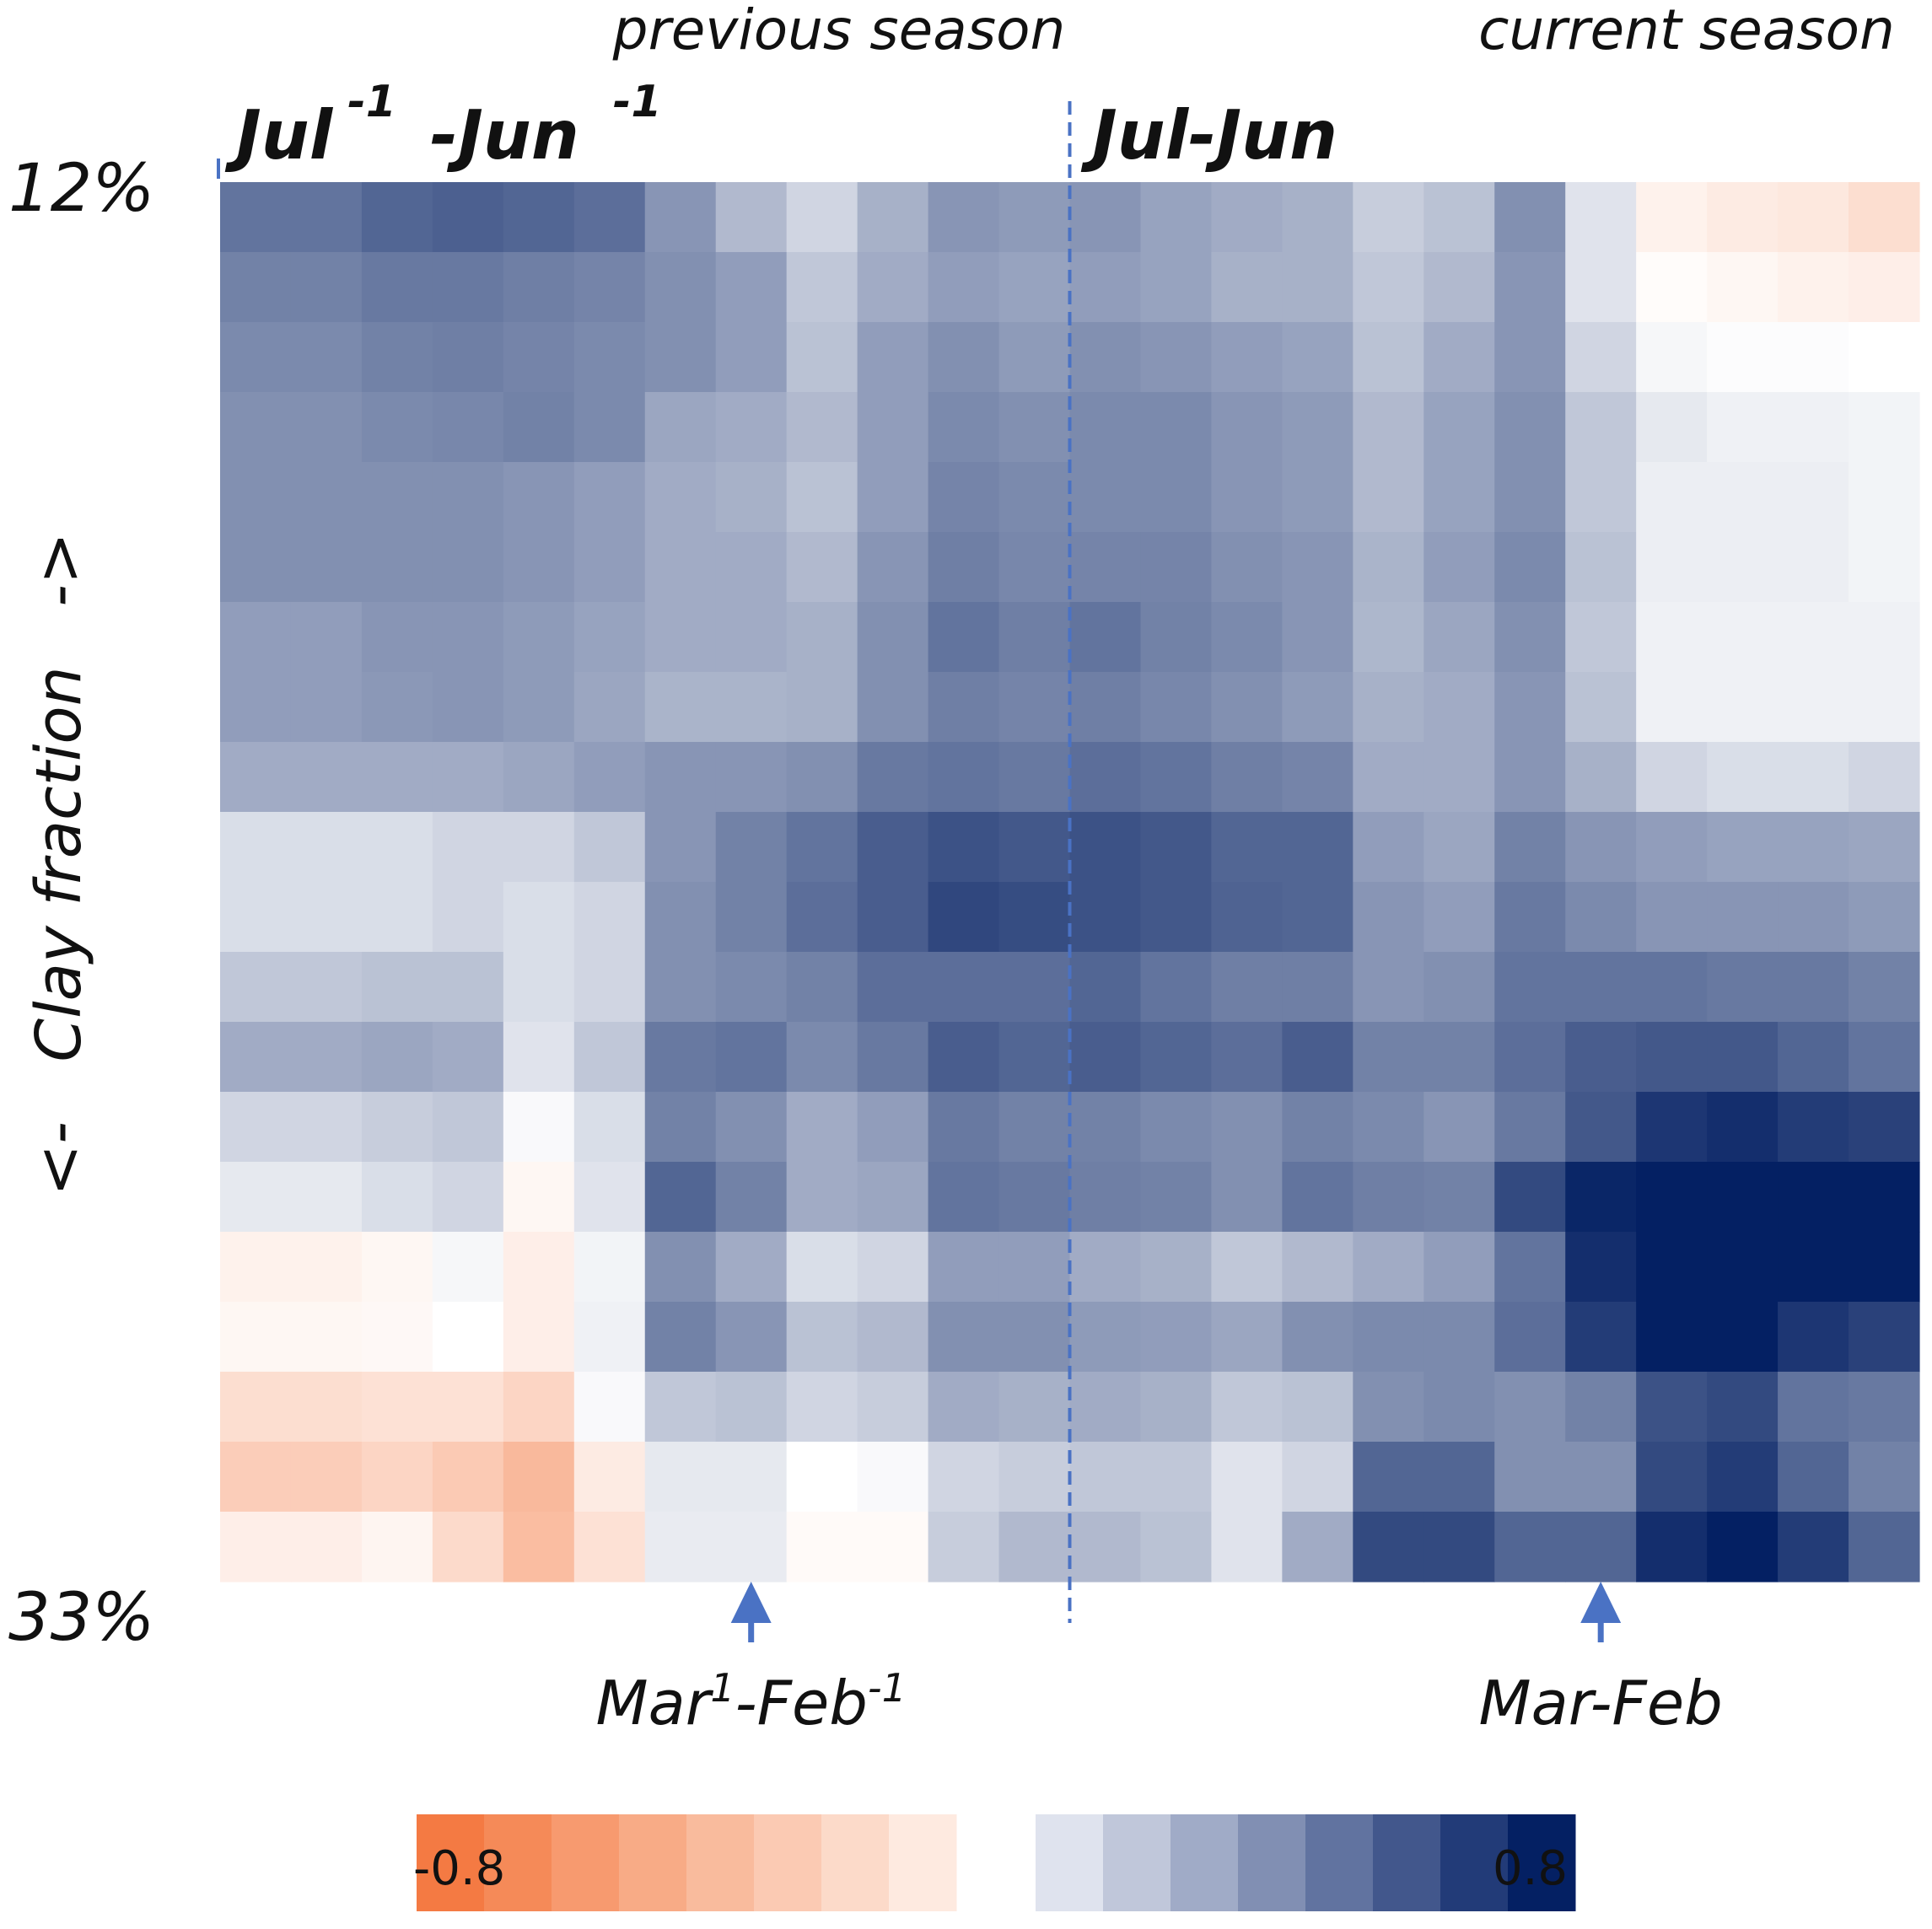 The height and width of the screenshot is (1929, 1932). Describe the element at coordinates (59, 864) in the screenshot. I see `y-axis-title: <- Clay fraction ->` at that location.